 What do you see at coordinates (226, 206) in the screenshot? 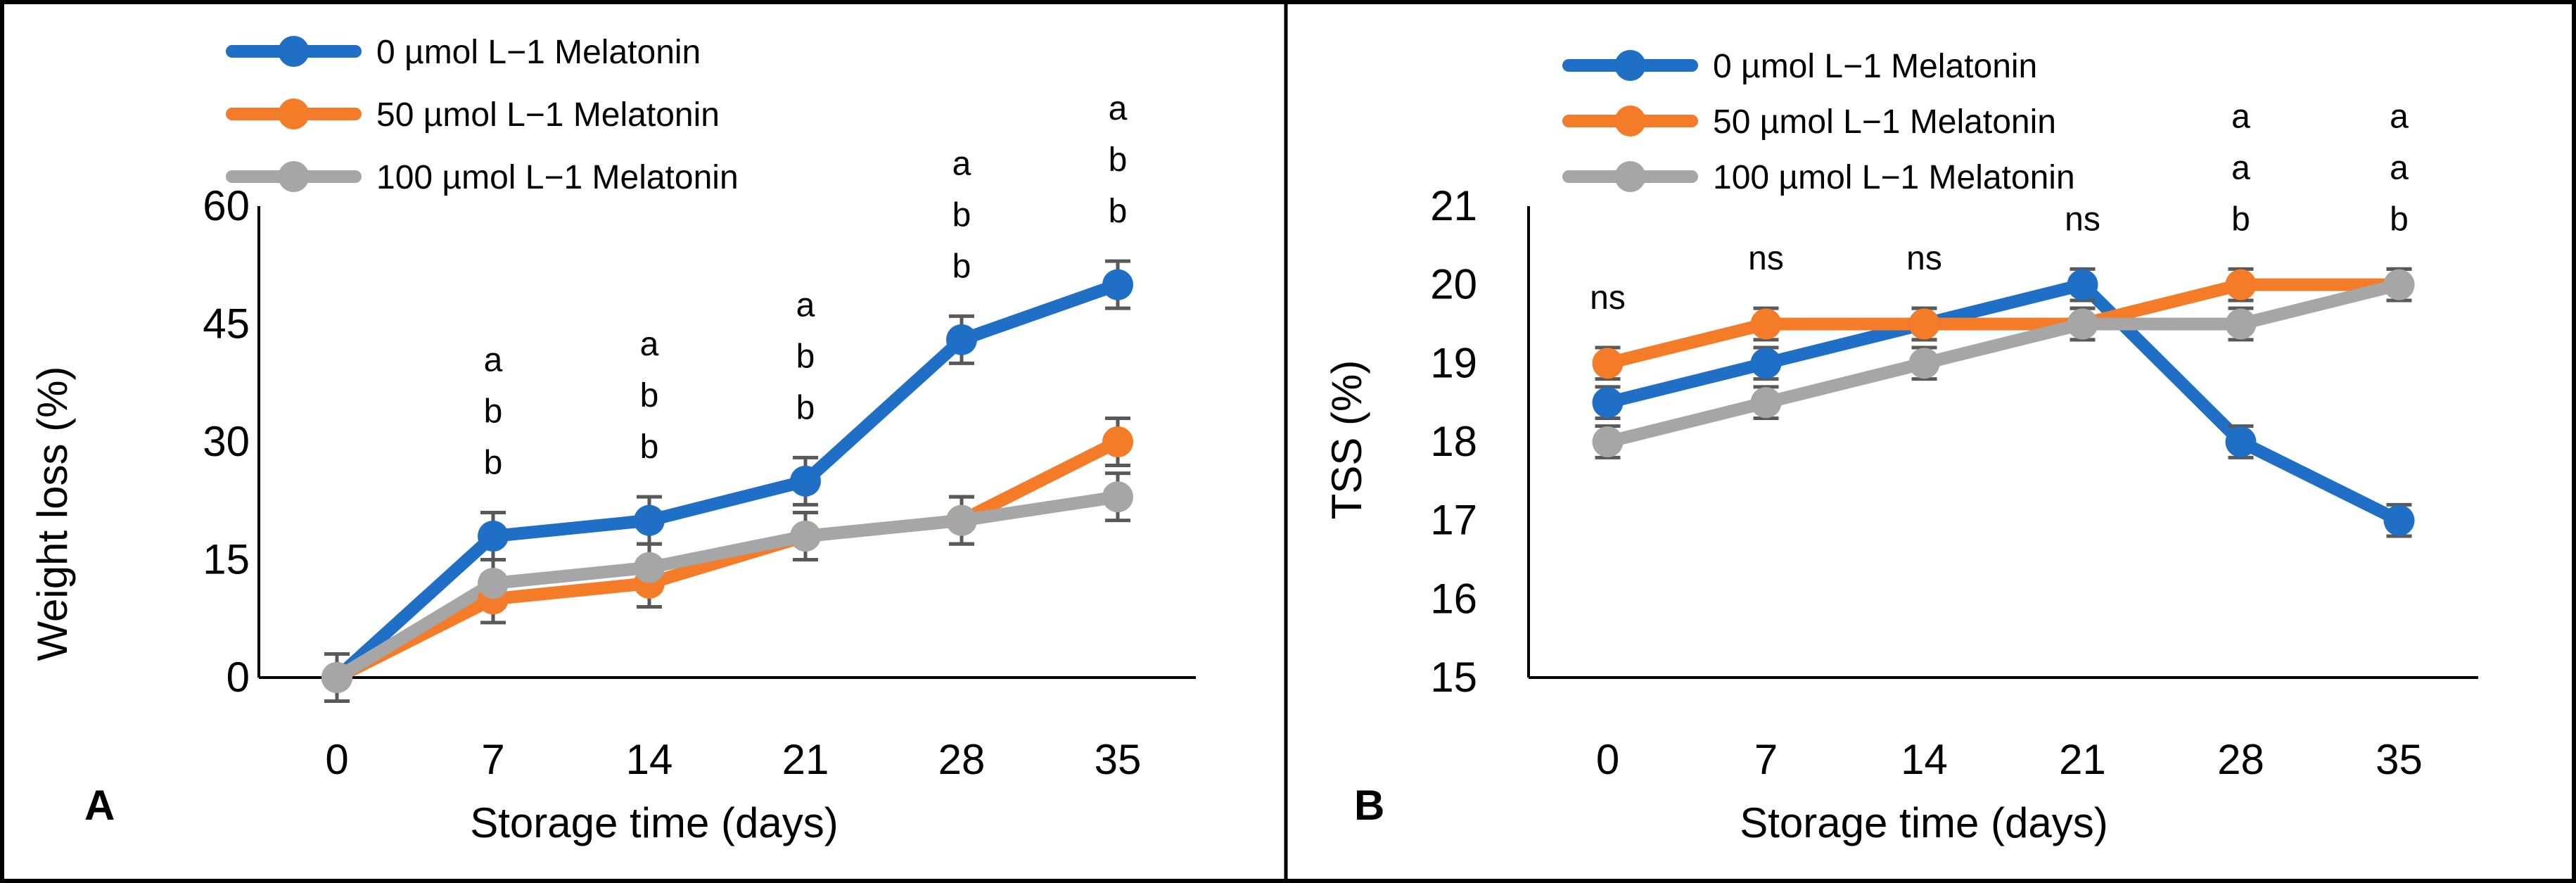
I see `y-tick-label: 60` at bounding box center [226, 206].